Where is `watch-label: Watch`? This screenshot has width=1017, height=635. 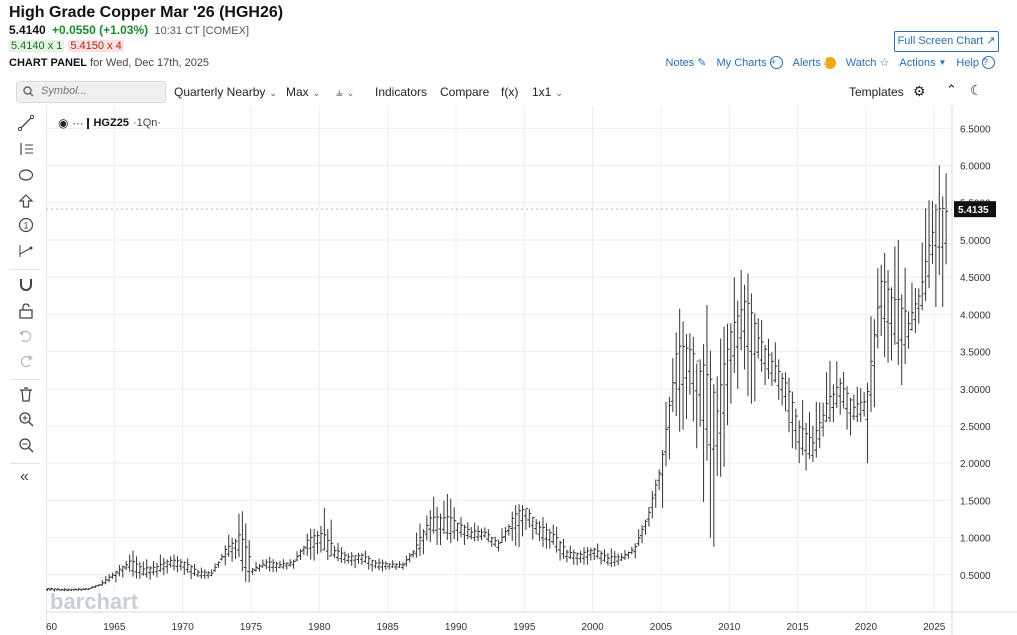
watch-label: Watch is located at coordinates (861, 62).